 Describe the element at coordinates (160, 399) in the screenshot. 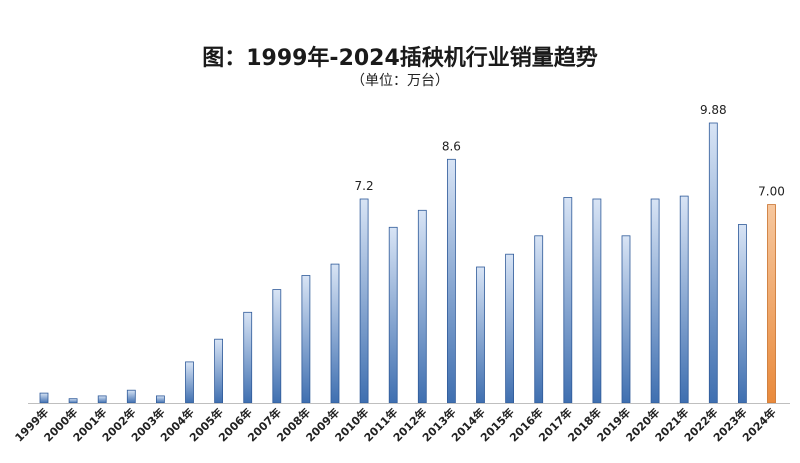

I see `bar-2003年` at that location.